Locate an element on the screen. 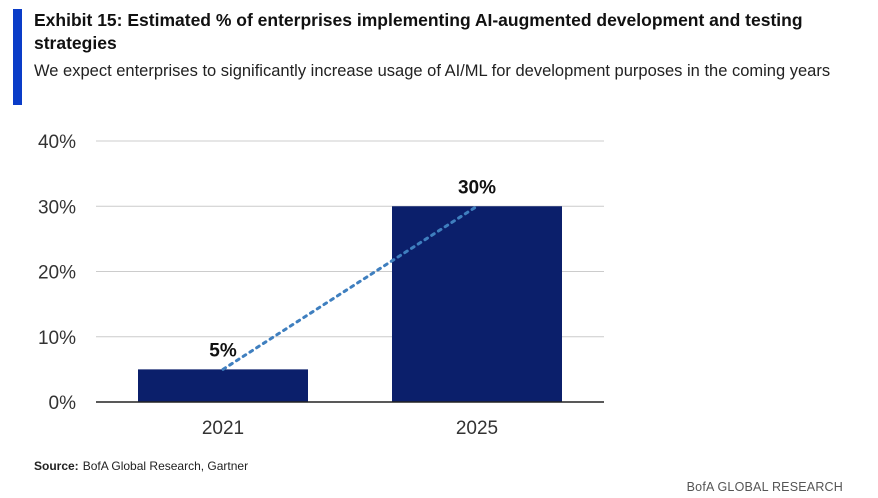  accent-bar is located at coordinates (17, 57).